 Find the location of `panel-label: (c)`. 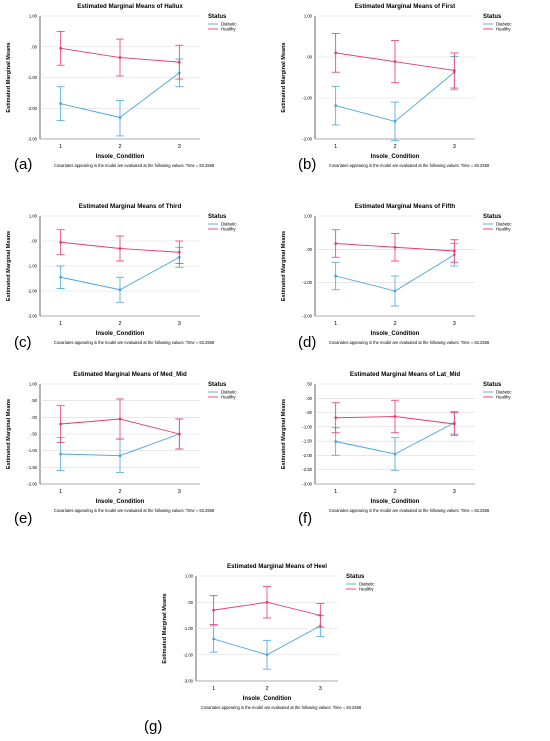

panel-label: (c) is located at coordinates (23, 342).